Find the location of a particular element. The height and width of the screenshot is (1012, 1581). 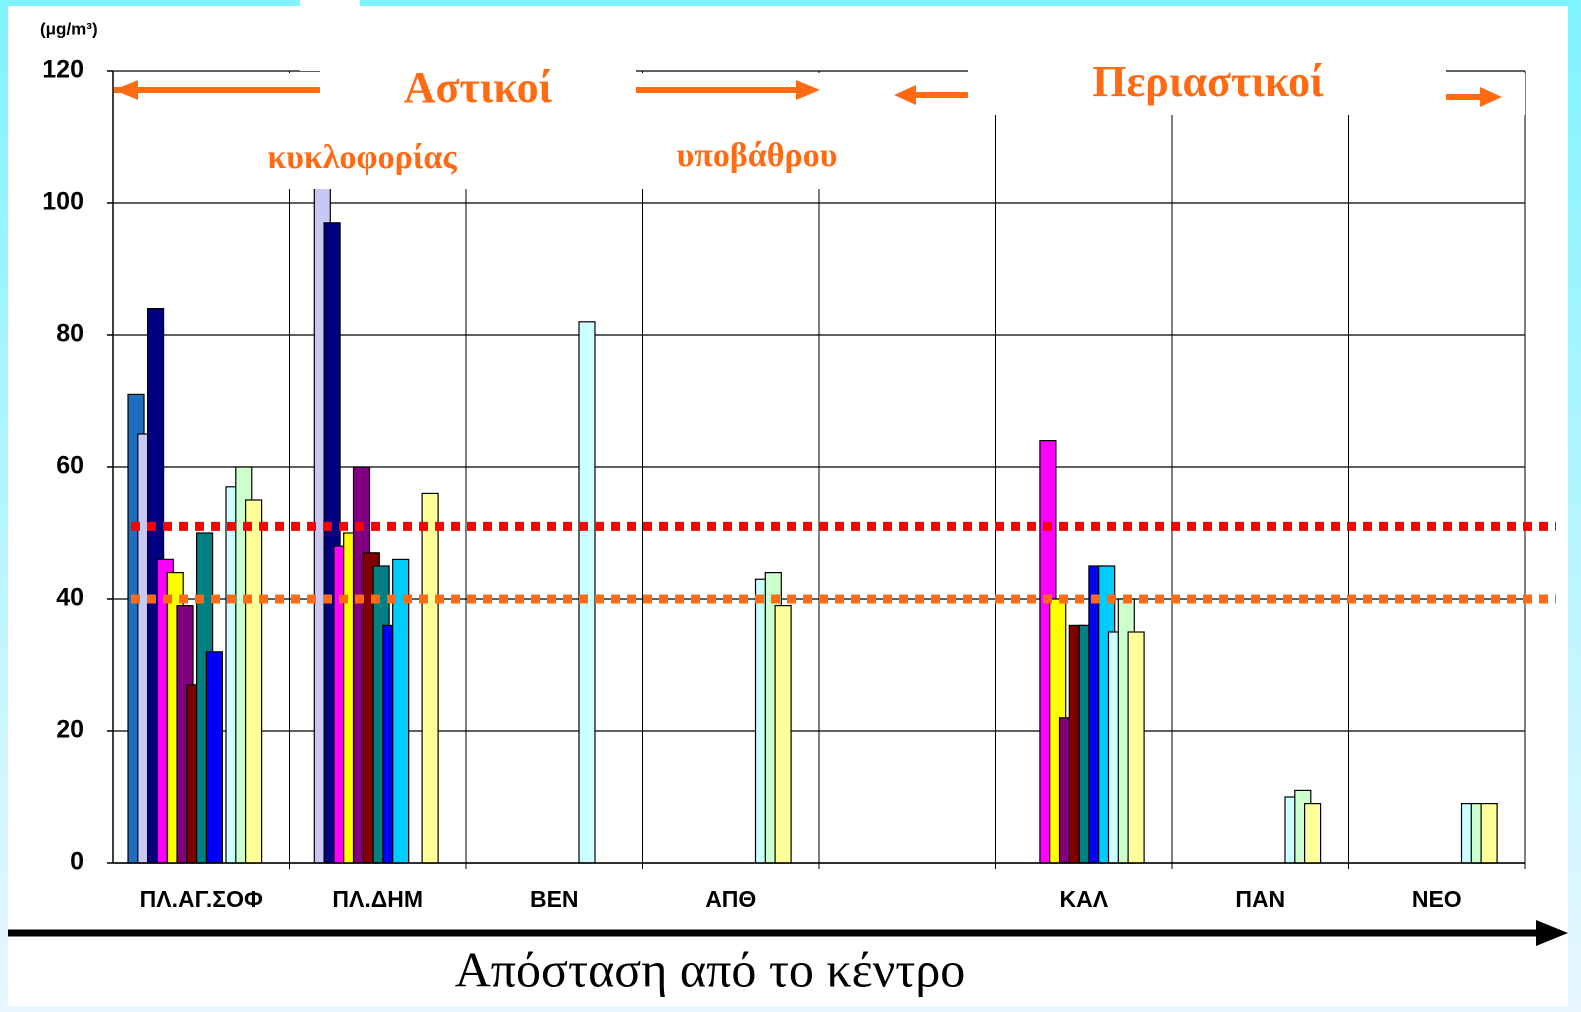

x-tick-label: ΠΑΝ is located at coordinates (1260, 899).